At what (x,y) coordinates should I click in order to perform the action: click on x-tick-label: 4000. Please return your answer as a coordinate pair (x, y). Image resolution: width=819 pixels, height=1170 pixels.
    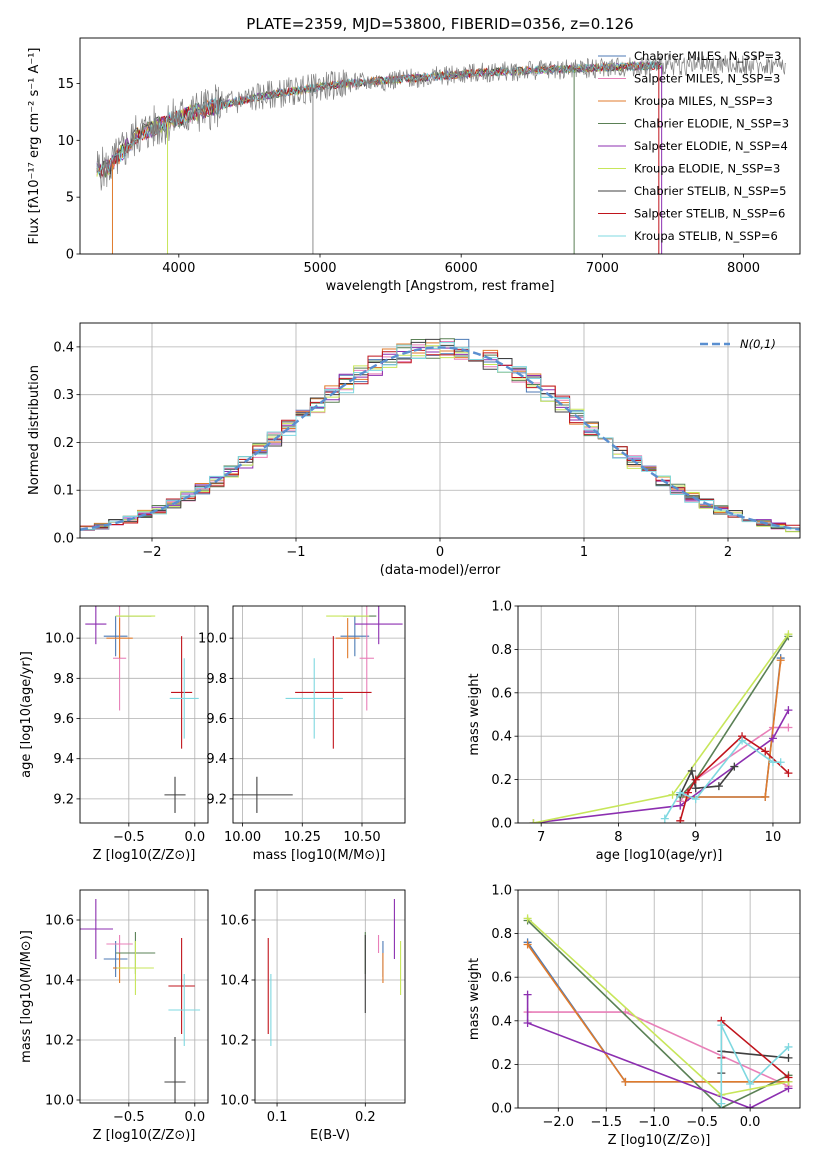
    Looking at the image, I should click on (178, 268).